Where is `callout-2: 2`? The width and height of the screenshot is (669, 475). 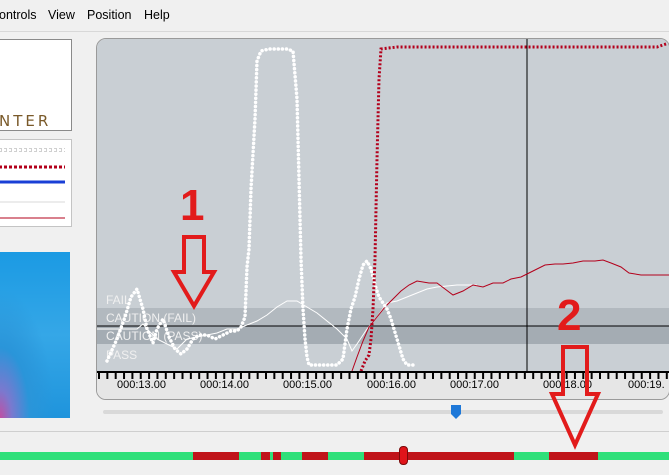
callout-2: 2 is located at coordinates (569, 315).